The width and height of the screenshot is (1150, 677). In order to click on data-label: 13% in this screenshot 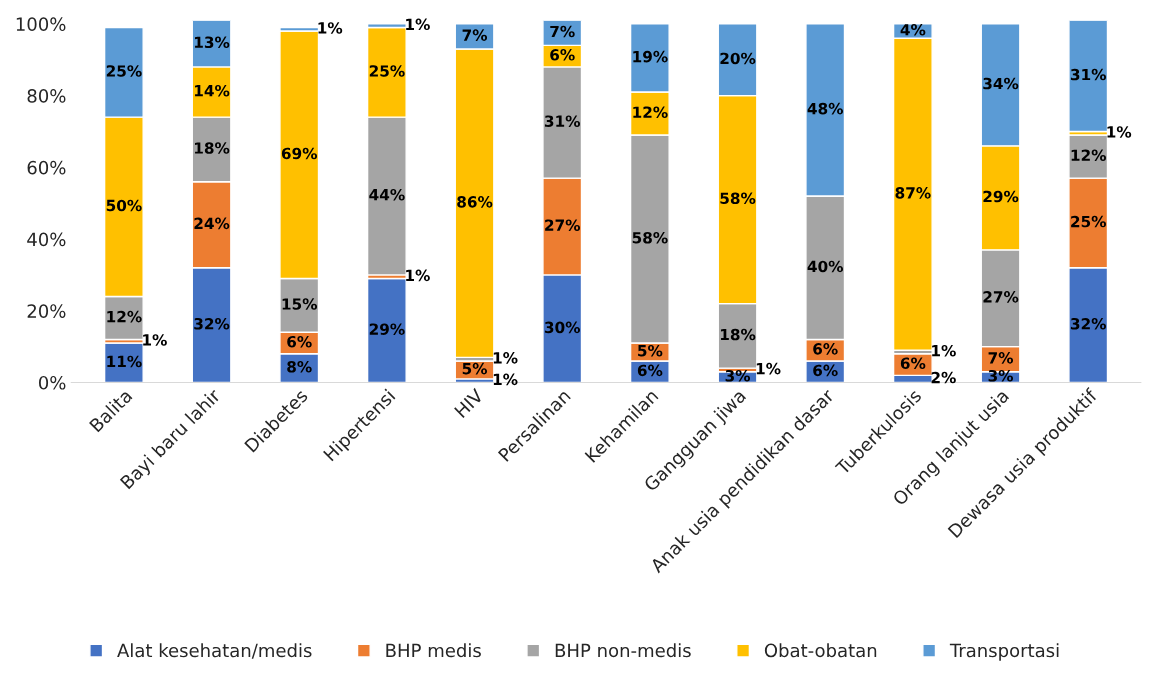, I will do `click(212, 42)`.